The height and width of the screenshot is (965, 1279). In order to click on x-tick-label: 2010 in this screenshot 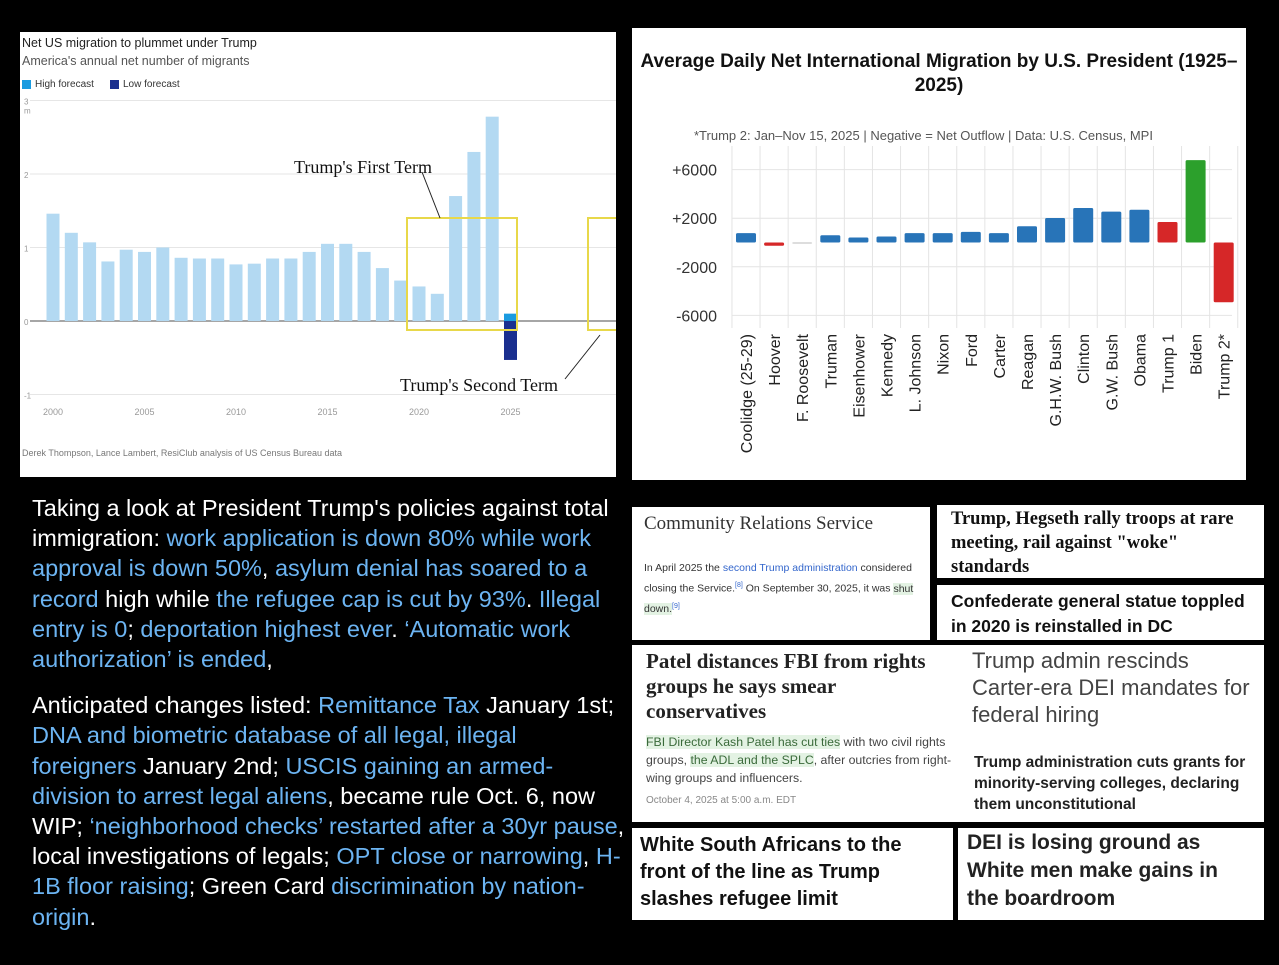, I will do `click(236, 412)`.